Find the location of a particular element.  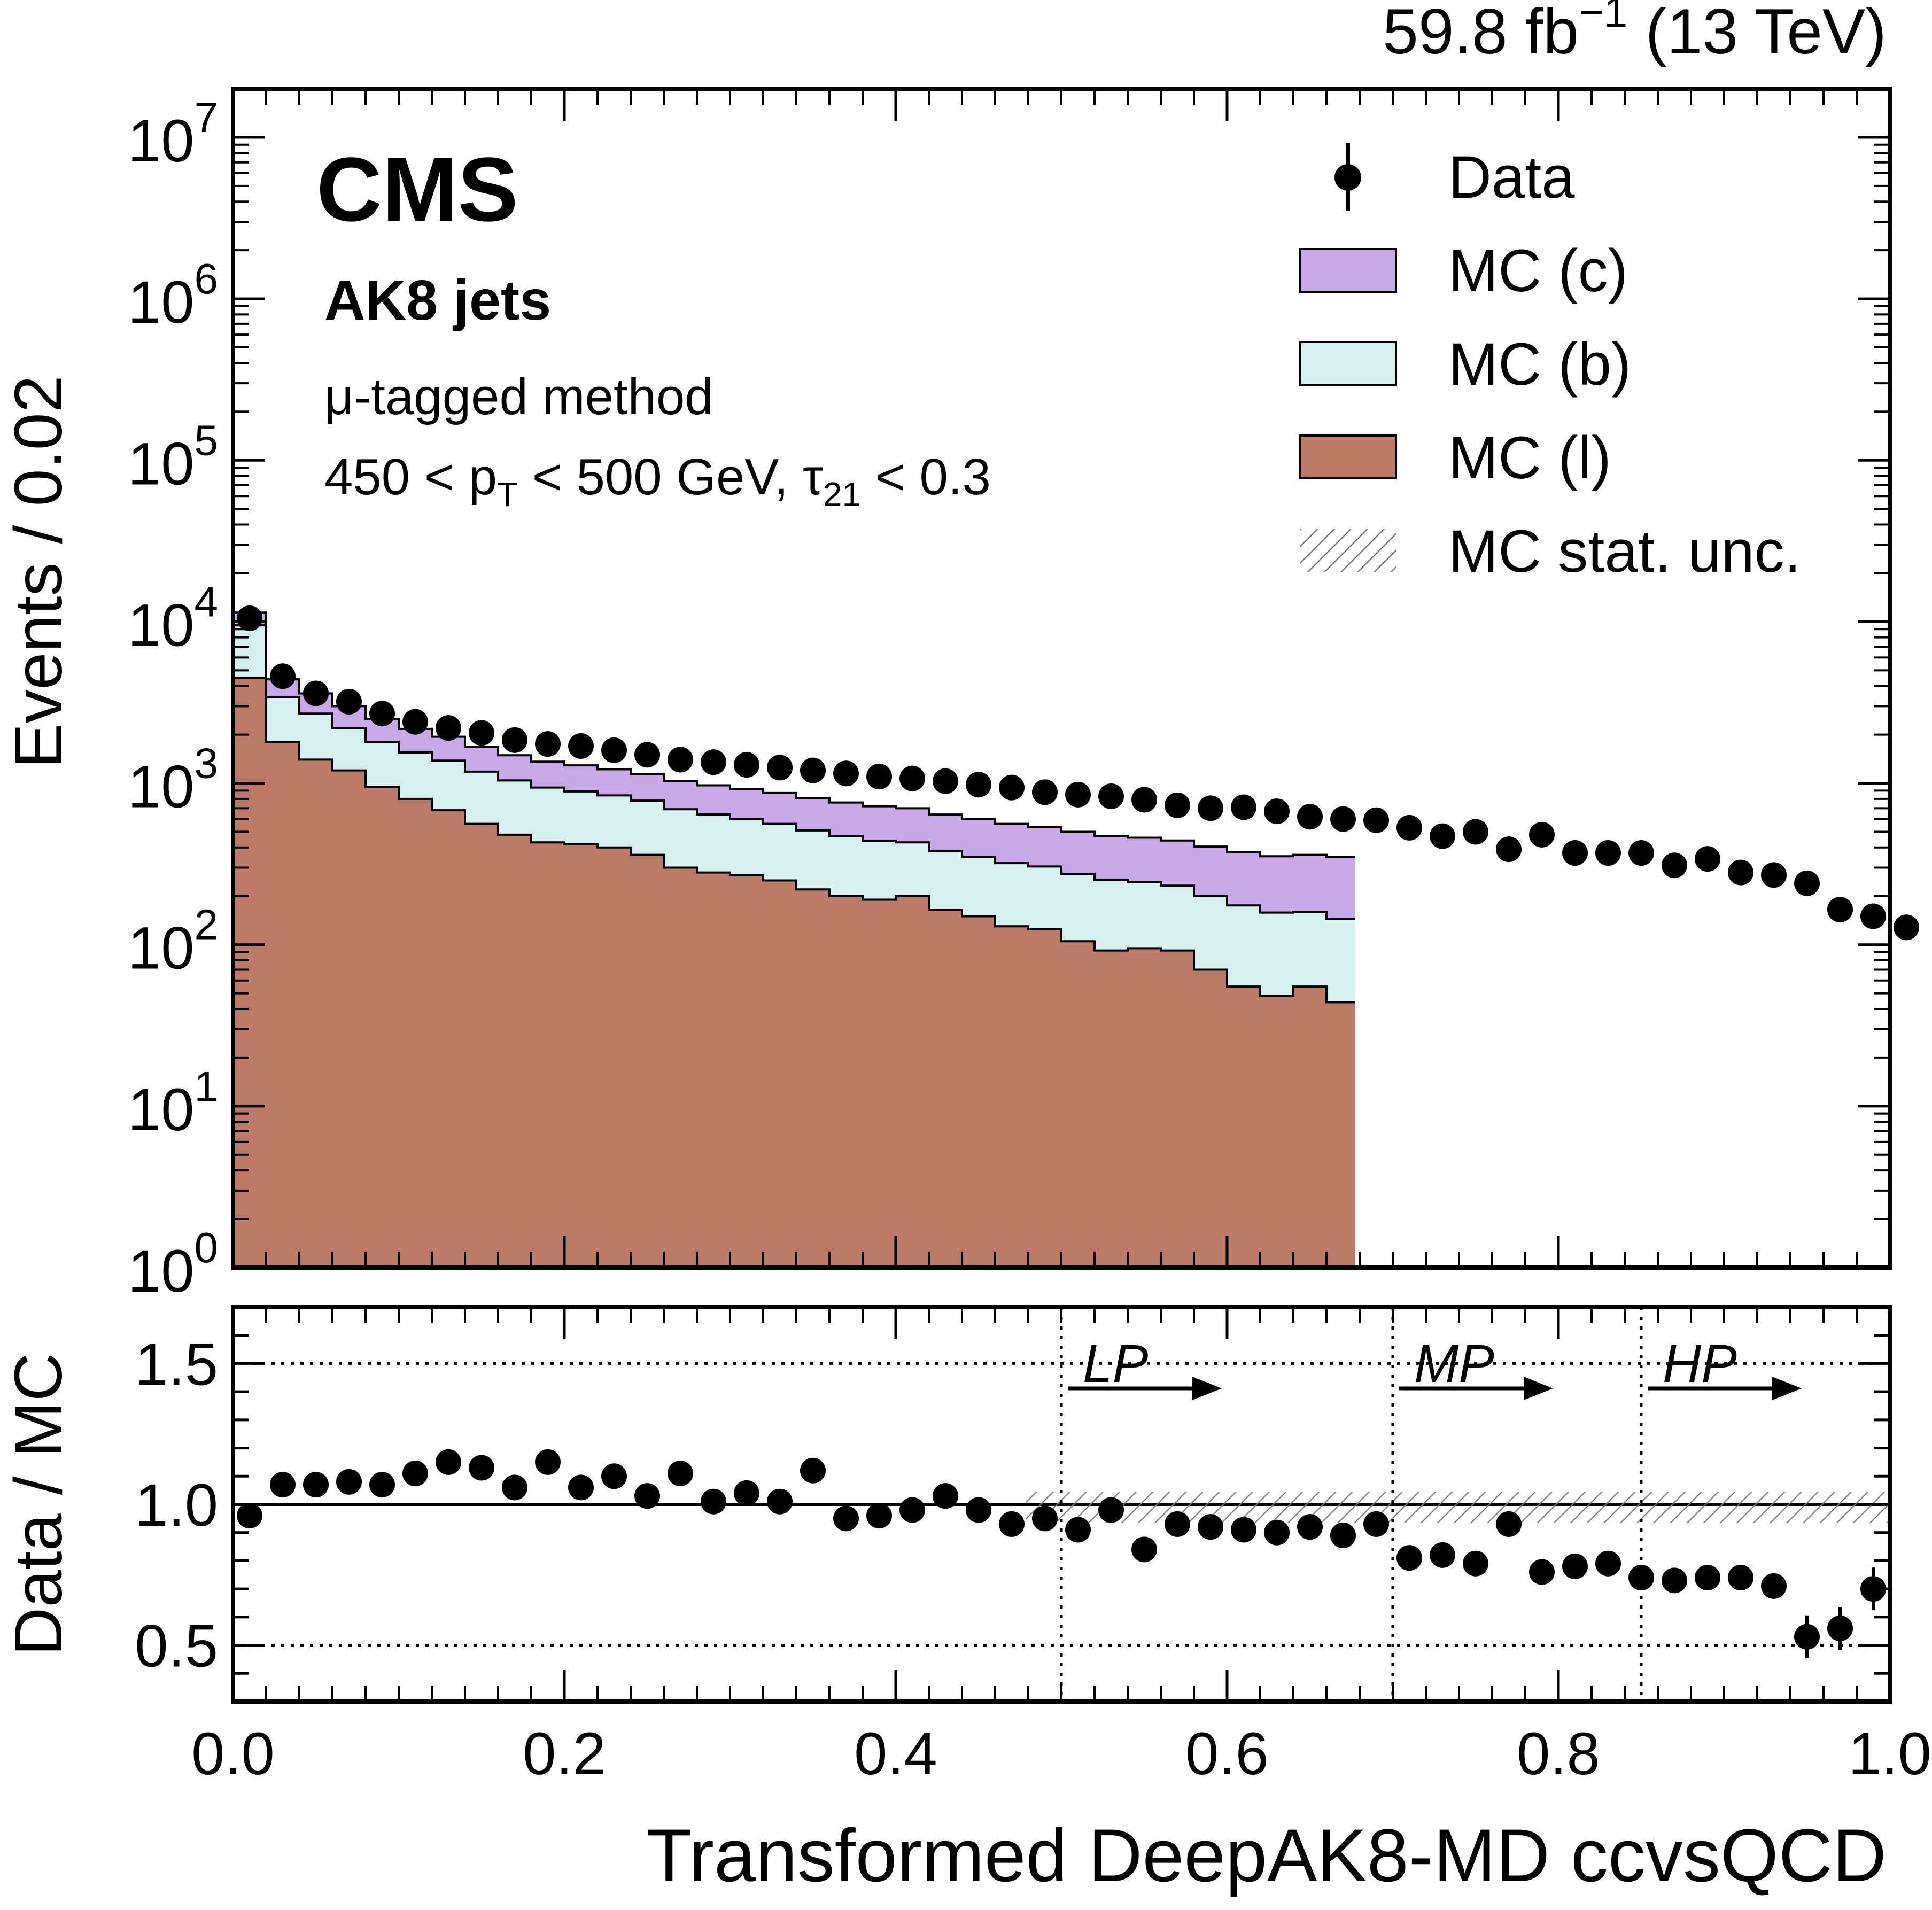

y-tick-label: 10⁴ is located at coordinates (173, 618).